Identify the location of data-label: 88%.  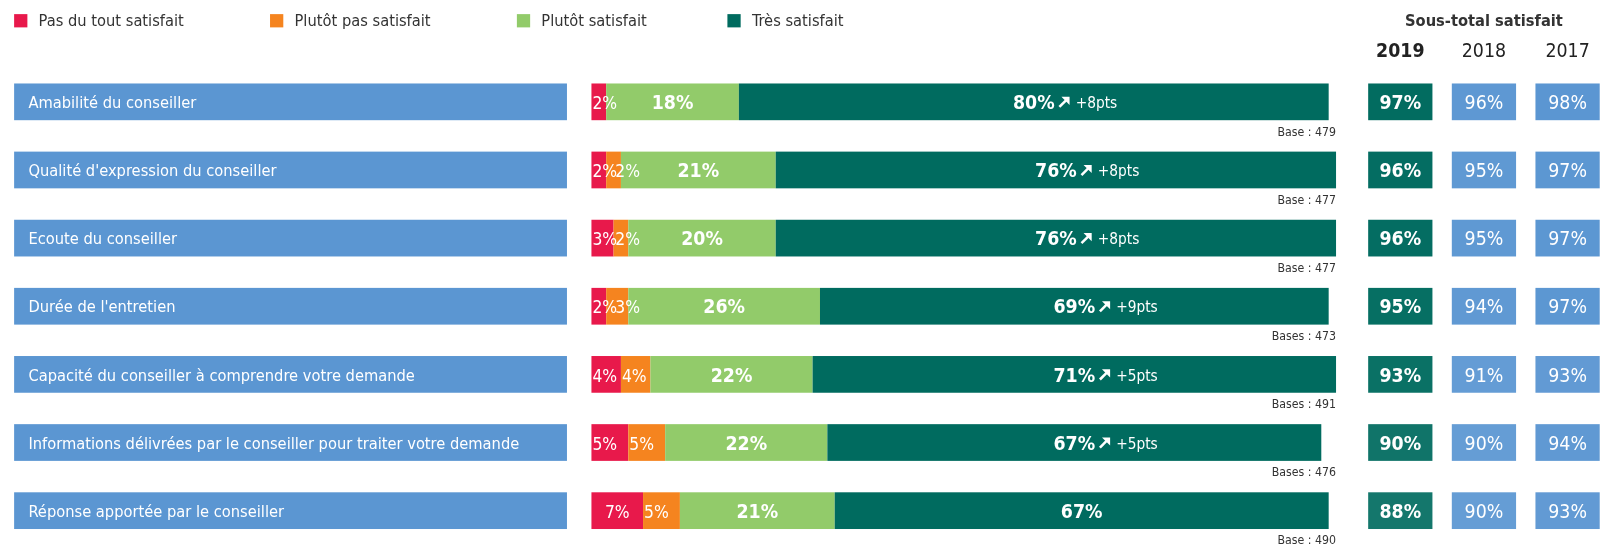
(1400, 511).